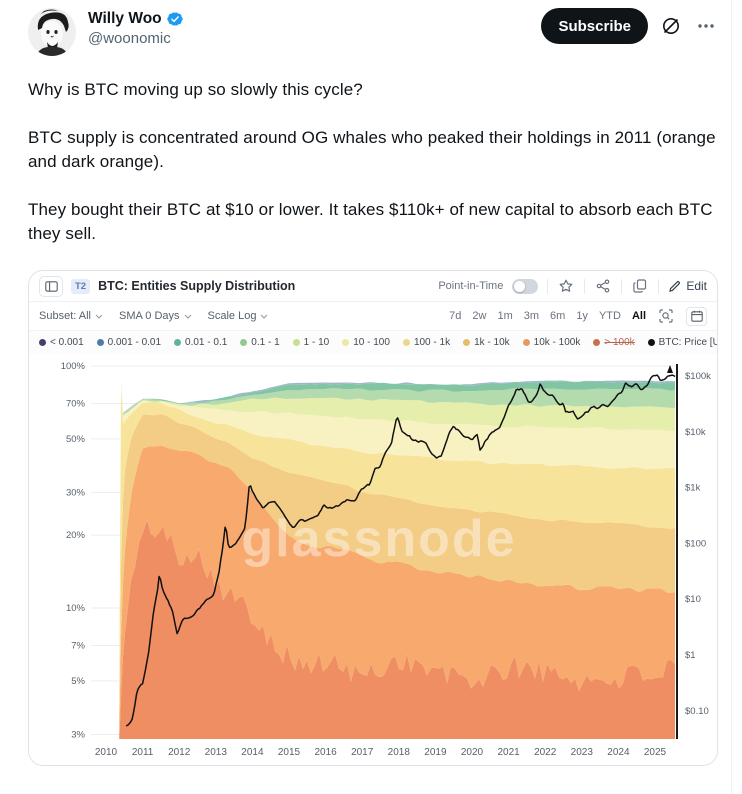 This screenshot has height=794, width=742. What do you see at coordinates (265, 342) in the screenshot?
I see `legend-label: 0.1 - 1` at bounding box center [265, 342].